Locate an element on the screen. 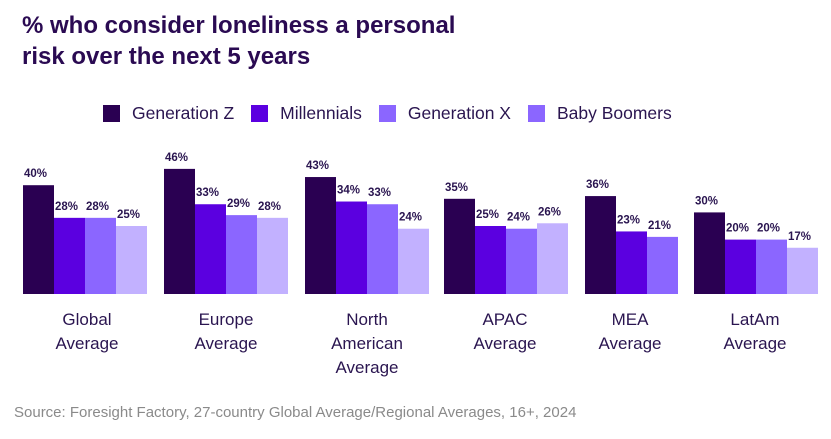 The width and height of the screenshot is (831, 439). bar-group: 43% 34% 33% 24% is located at coordinates (367, 227).